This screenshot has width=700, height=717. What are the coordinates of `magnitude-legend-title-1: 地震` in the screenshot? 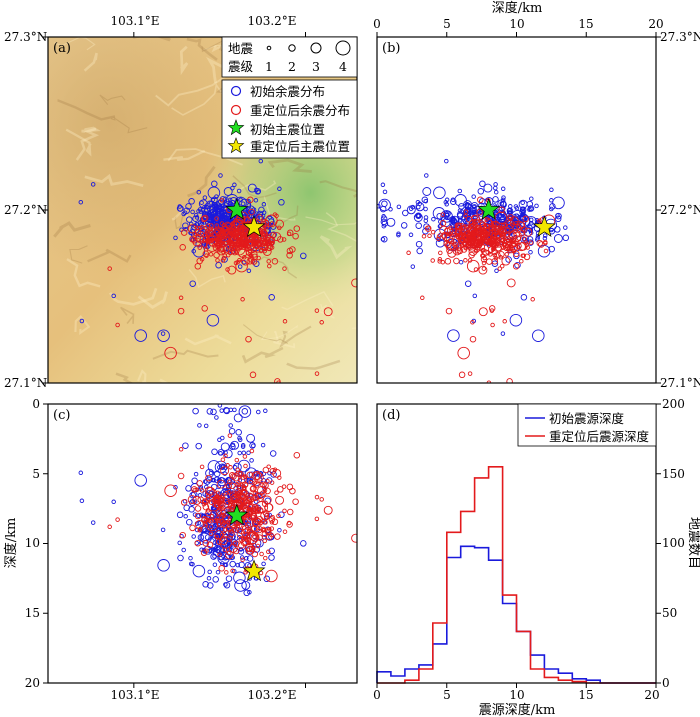 It's located at (241, 48).